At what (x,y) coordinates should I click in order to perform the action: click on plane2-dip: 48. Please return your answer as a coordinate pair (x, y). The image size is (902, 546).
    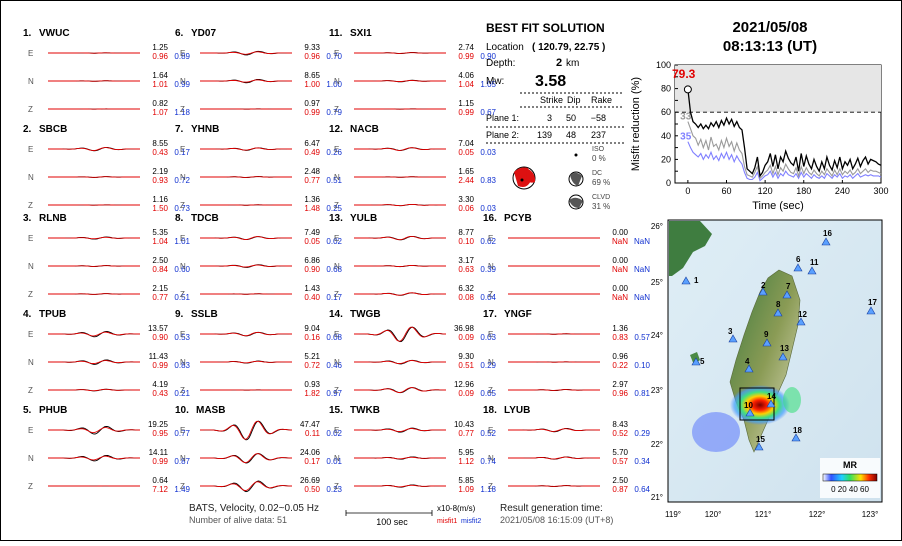
    Looking at the image, I should click on (571, 135).